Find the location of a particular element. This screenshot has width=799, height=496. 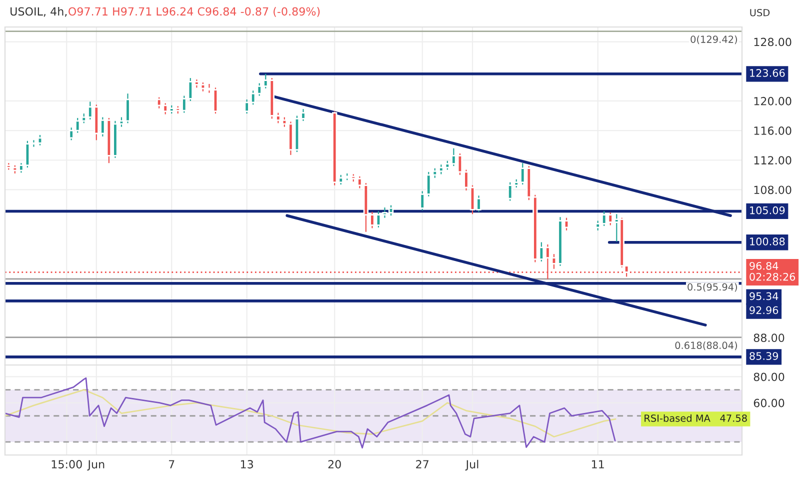

x-tick-label: 11 is located at coordinates (598, 464).